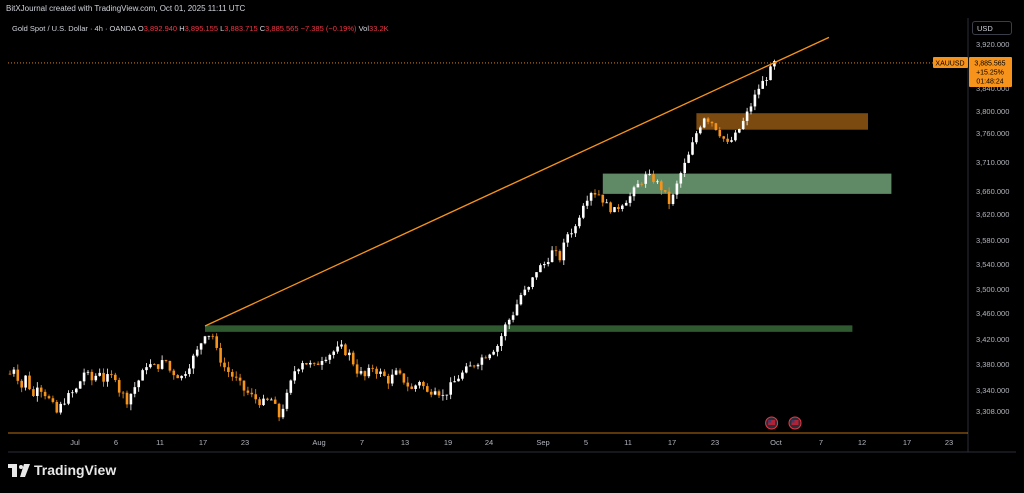 This screenshot has height=493, width=1024. Describe the element at coordinates (992, 390) in the screenshot. I see `y-tick-label: 3,340.000` at that location.